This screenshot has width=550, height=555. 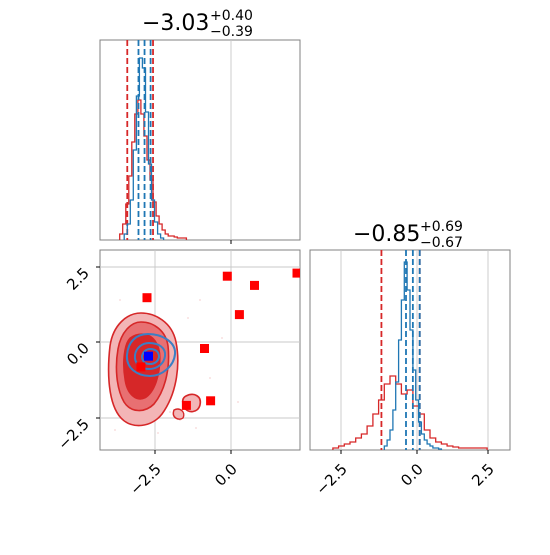 I want to click on hist-y-title: −0.85 +0.69 −0.67, so click(x=408, y=235).